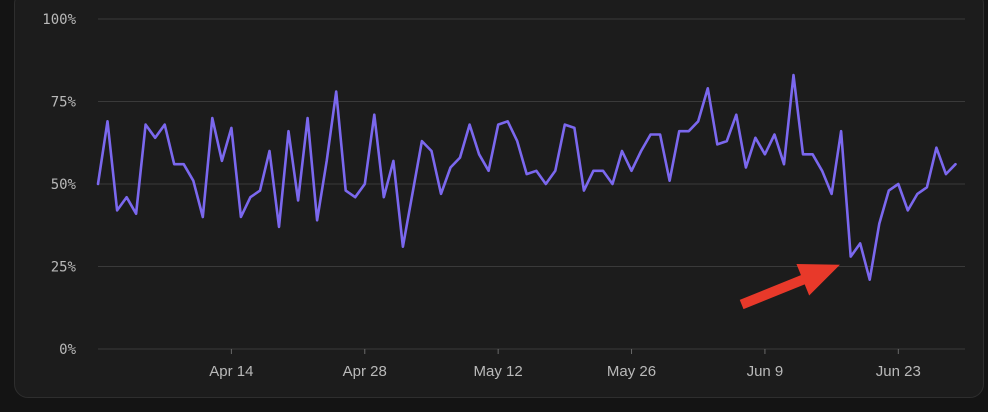  What do you see at coordinates (565, 364) in the screenshot?
I see `x-axis: Apr 14 Apr 28 May 12 May 26 Jun 9 Jun 23` at bounding box center [565, 364].